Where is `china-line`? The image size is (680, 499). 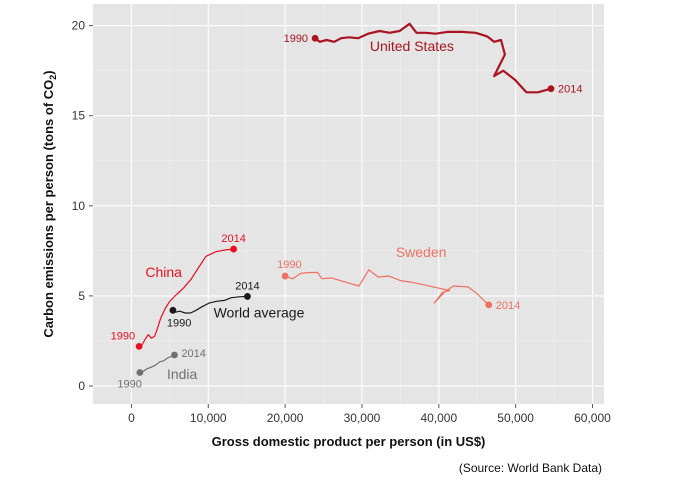 china-line is located at coordinates (186, 297).